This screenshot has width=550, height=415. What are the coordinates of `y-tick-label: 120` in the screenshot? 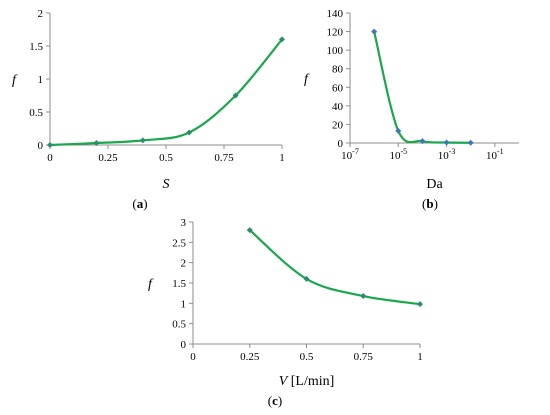 It's located at (335, 33).